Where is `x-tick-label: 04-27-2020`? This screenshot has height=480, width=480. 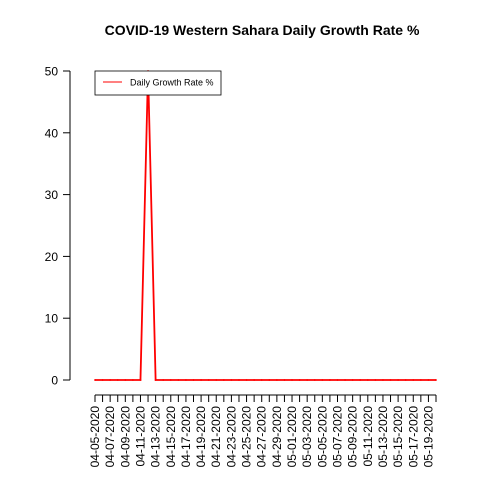 x-tick-label: 04-27-2020 is located at coordinates (262, 437).